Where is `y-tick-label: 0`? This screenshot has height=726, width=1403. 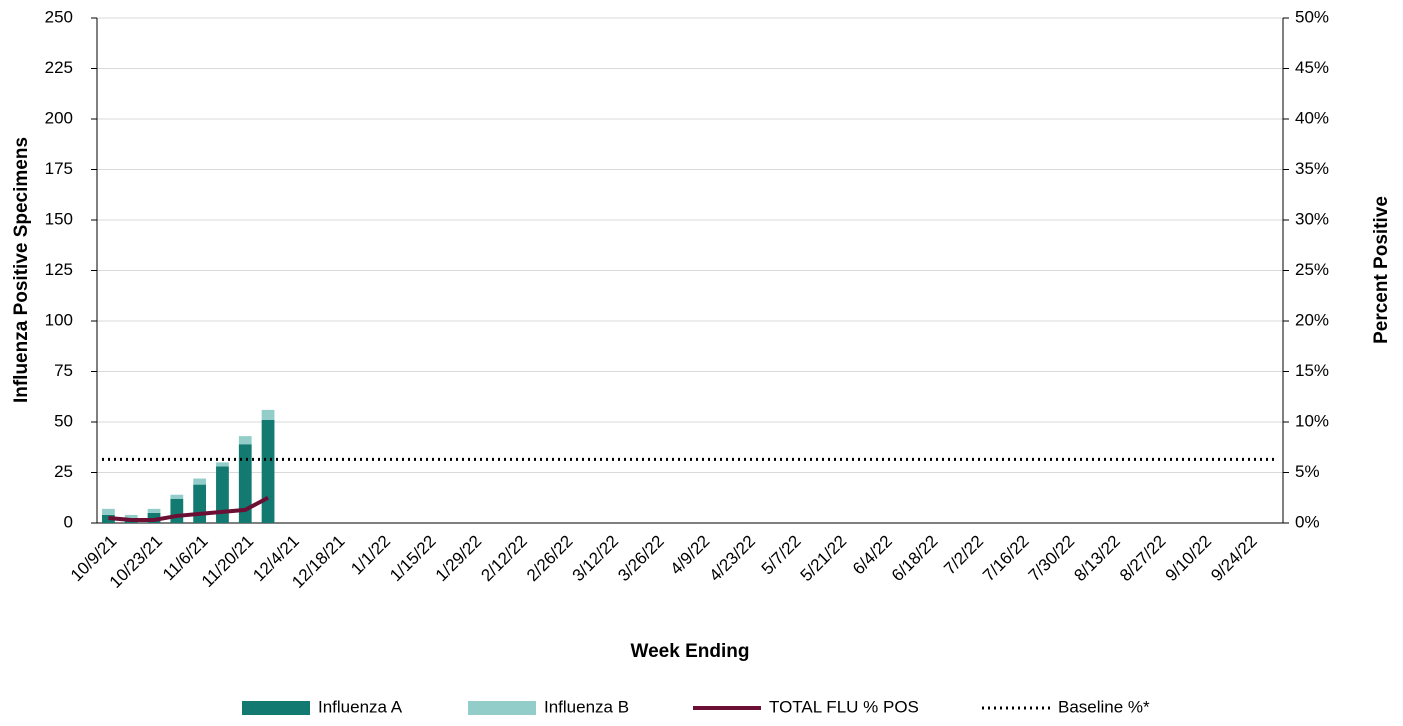 y-tick-label: 0 is located at coordinates (68, 521).